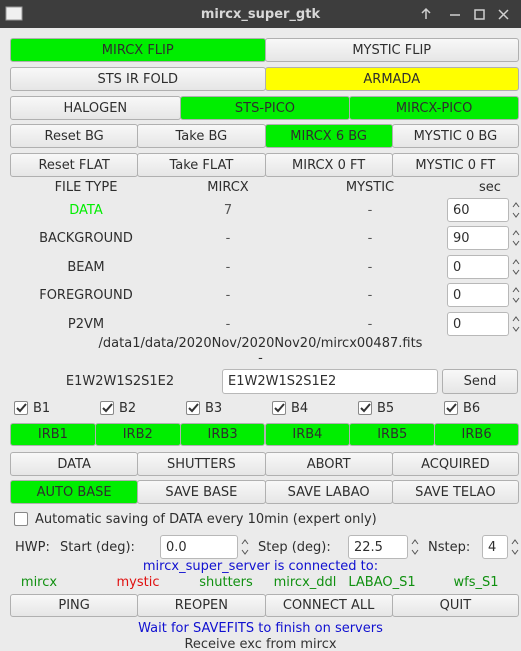  Describe the element at coordinates (495, 547) in the screenshot. I see `spin-entry: 4` at that location.